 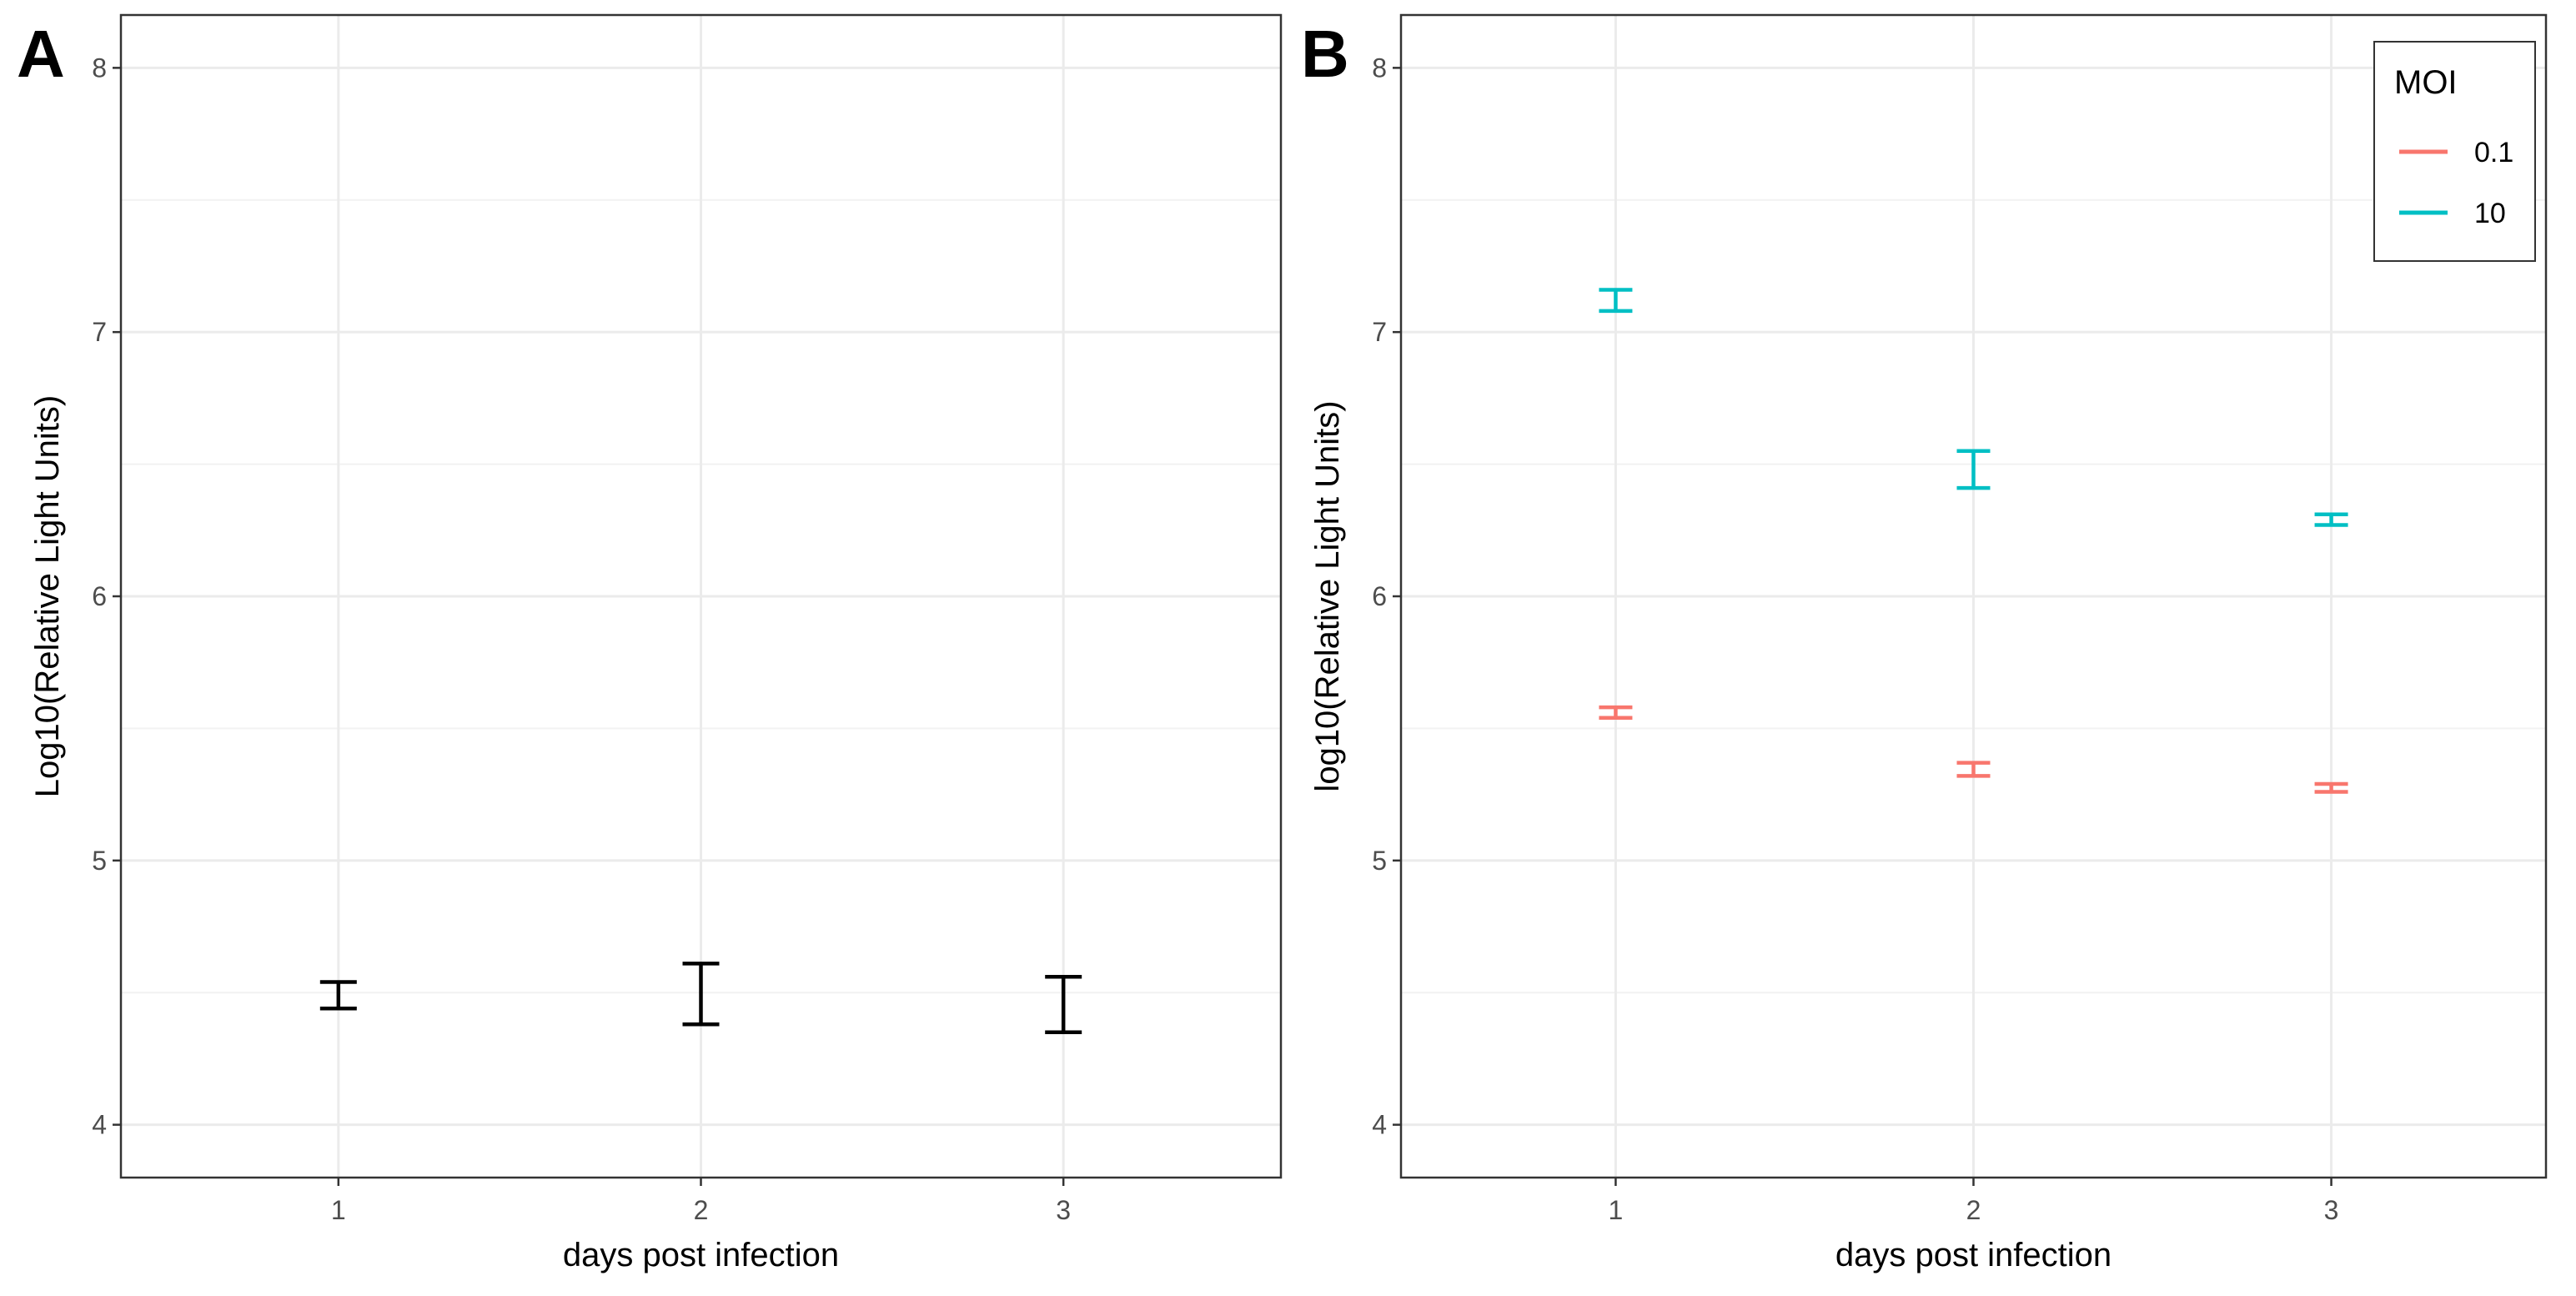 What do you see at coordinates (2490, 214) in the screenshot?
I see `legend-label: 10` at bounding box center [2490, 214].